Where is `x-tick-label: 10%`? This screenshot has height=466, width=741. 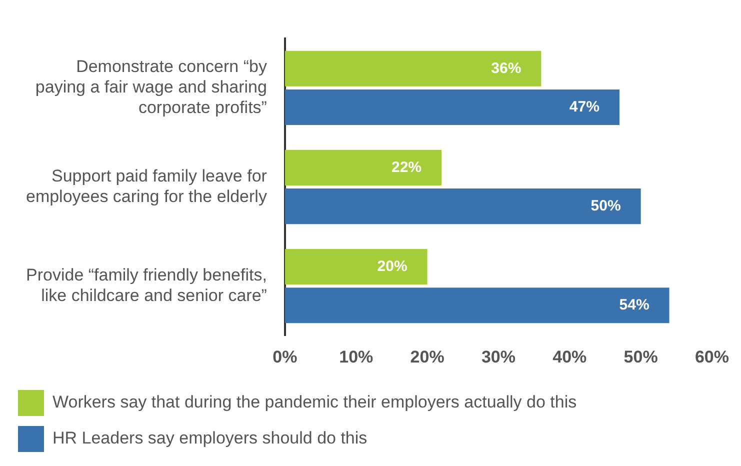
x-tick-label: 10% is located at coordinates (356, 356).